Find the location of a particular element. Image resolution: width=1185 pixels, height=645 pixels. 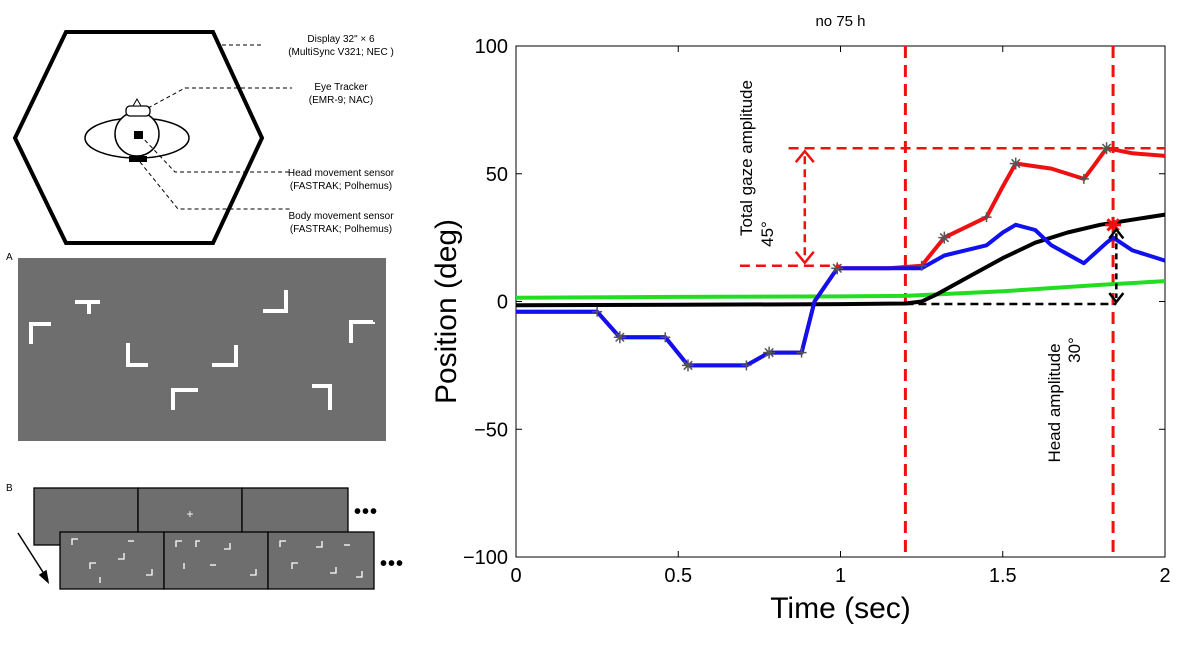

head-amplitude-label: Head amplitude is located at coordinates (1054, 402).